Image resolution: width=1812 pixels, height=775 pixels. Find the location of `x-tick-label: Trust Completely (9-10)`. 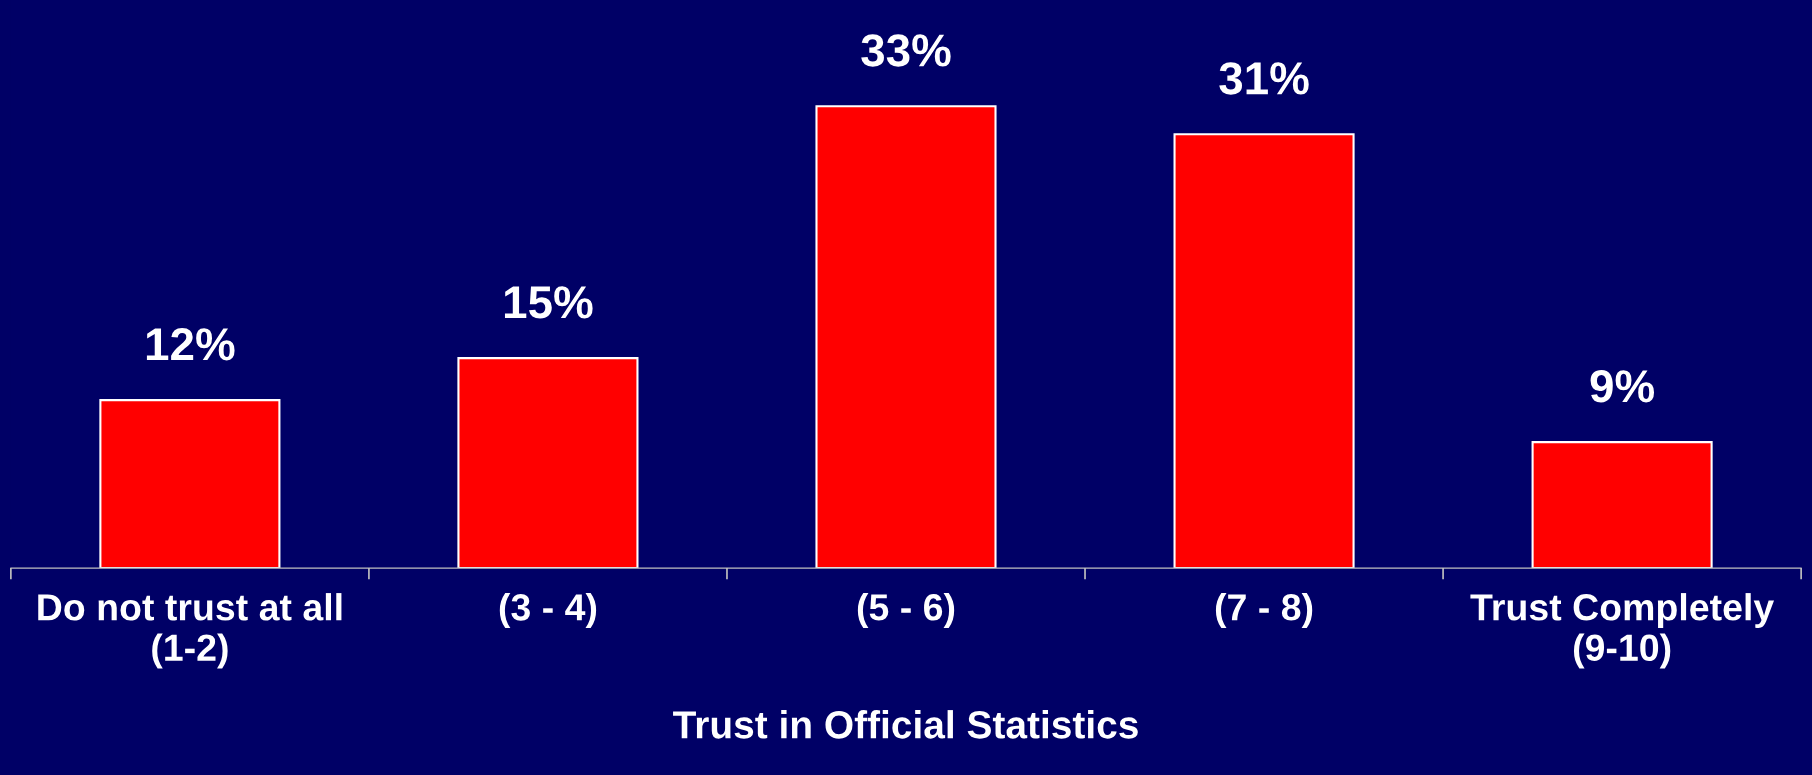

x-tick-label: Trust Completely (9-10) is located at coordinates (1622, 631).